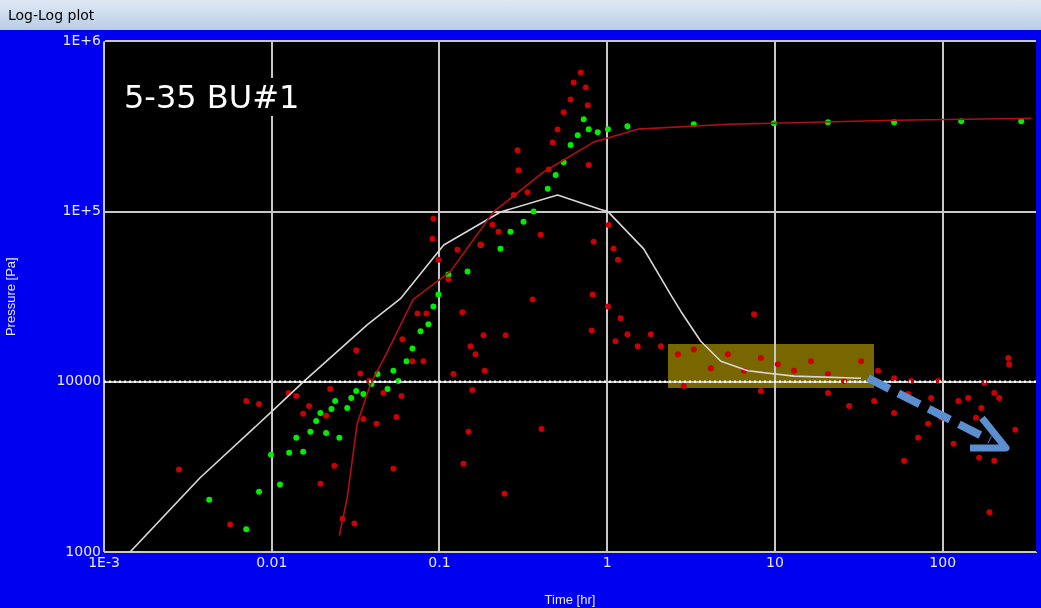  Describe the element at coordinates (82, 40) in the screenshot. I see `y-tick-label: 1E+6` at that location.